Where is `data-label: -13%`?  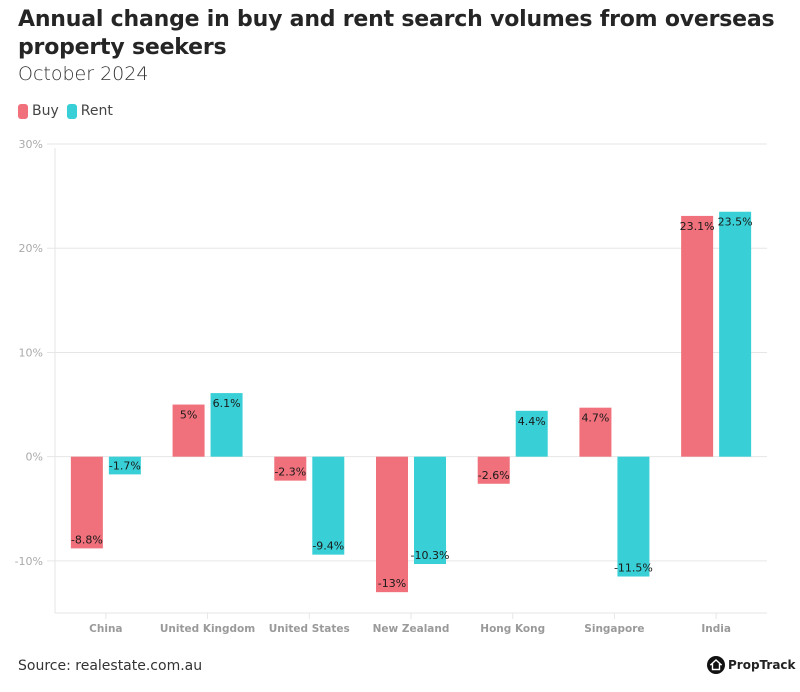
data-label: -13% is located at coordinates (392, 583).